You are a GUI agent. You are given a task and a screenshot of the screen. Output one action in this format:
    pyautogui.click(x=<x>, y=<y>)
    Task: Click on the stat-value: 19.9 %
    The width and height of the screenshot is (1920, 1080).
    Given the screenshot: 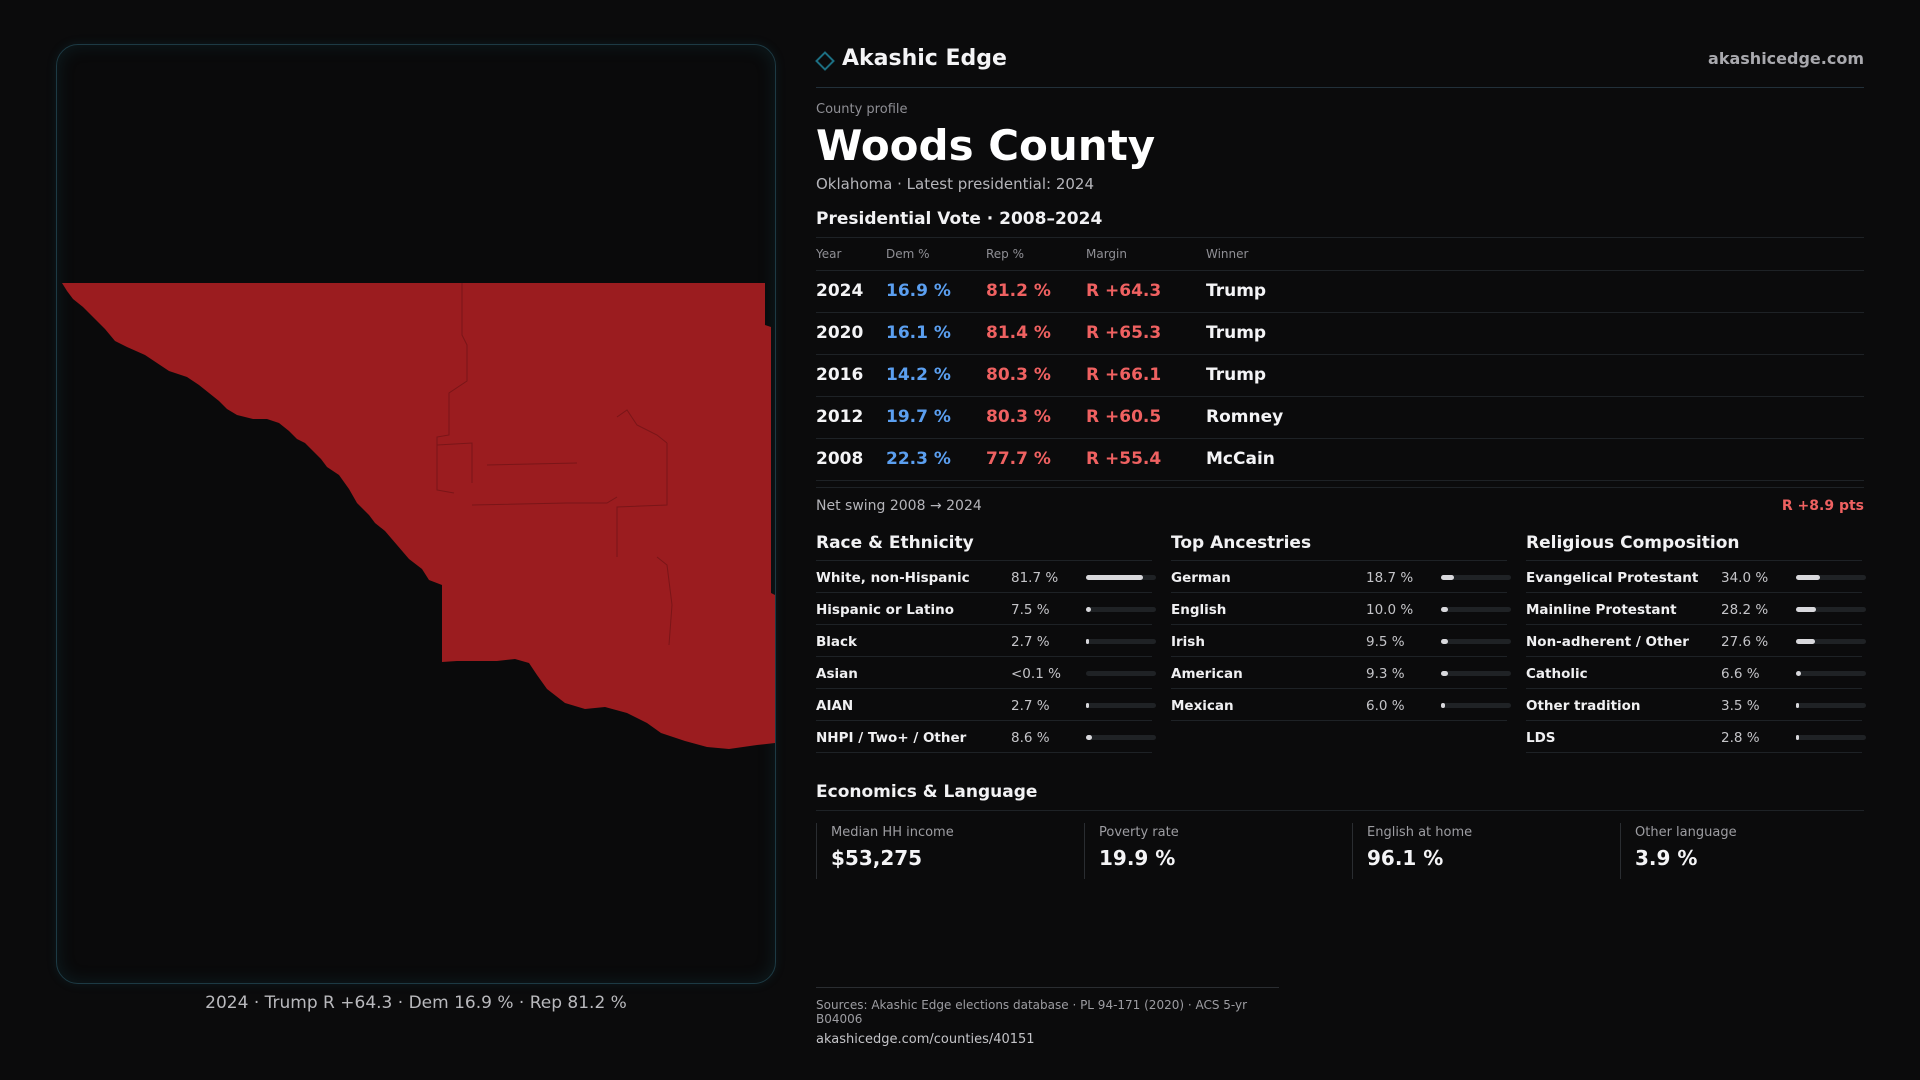 What is the action you would take?
    pyautogui.click(x=1137, y=857)
    